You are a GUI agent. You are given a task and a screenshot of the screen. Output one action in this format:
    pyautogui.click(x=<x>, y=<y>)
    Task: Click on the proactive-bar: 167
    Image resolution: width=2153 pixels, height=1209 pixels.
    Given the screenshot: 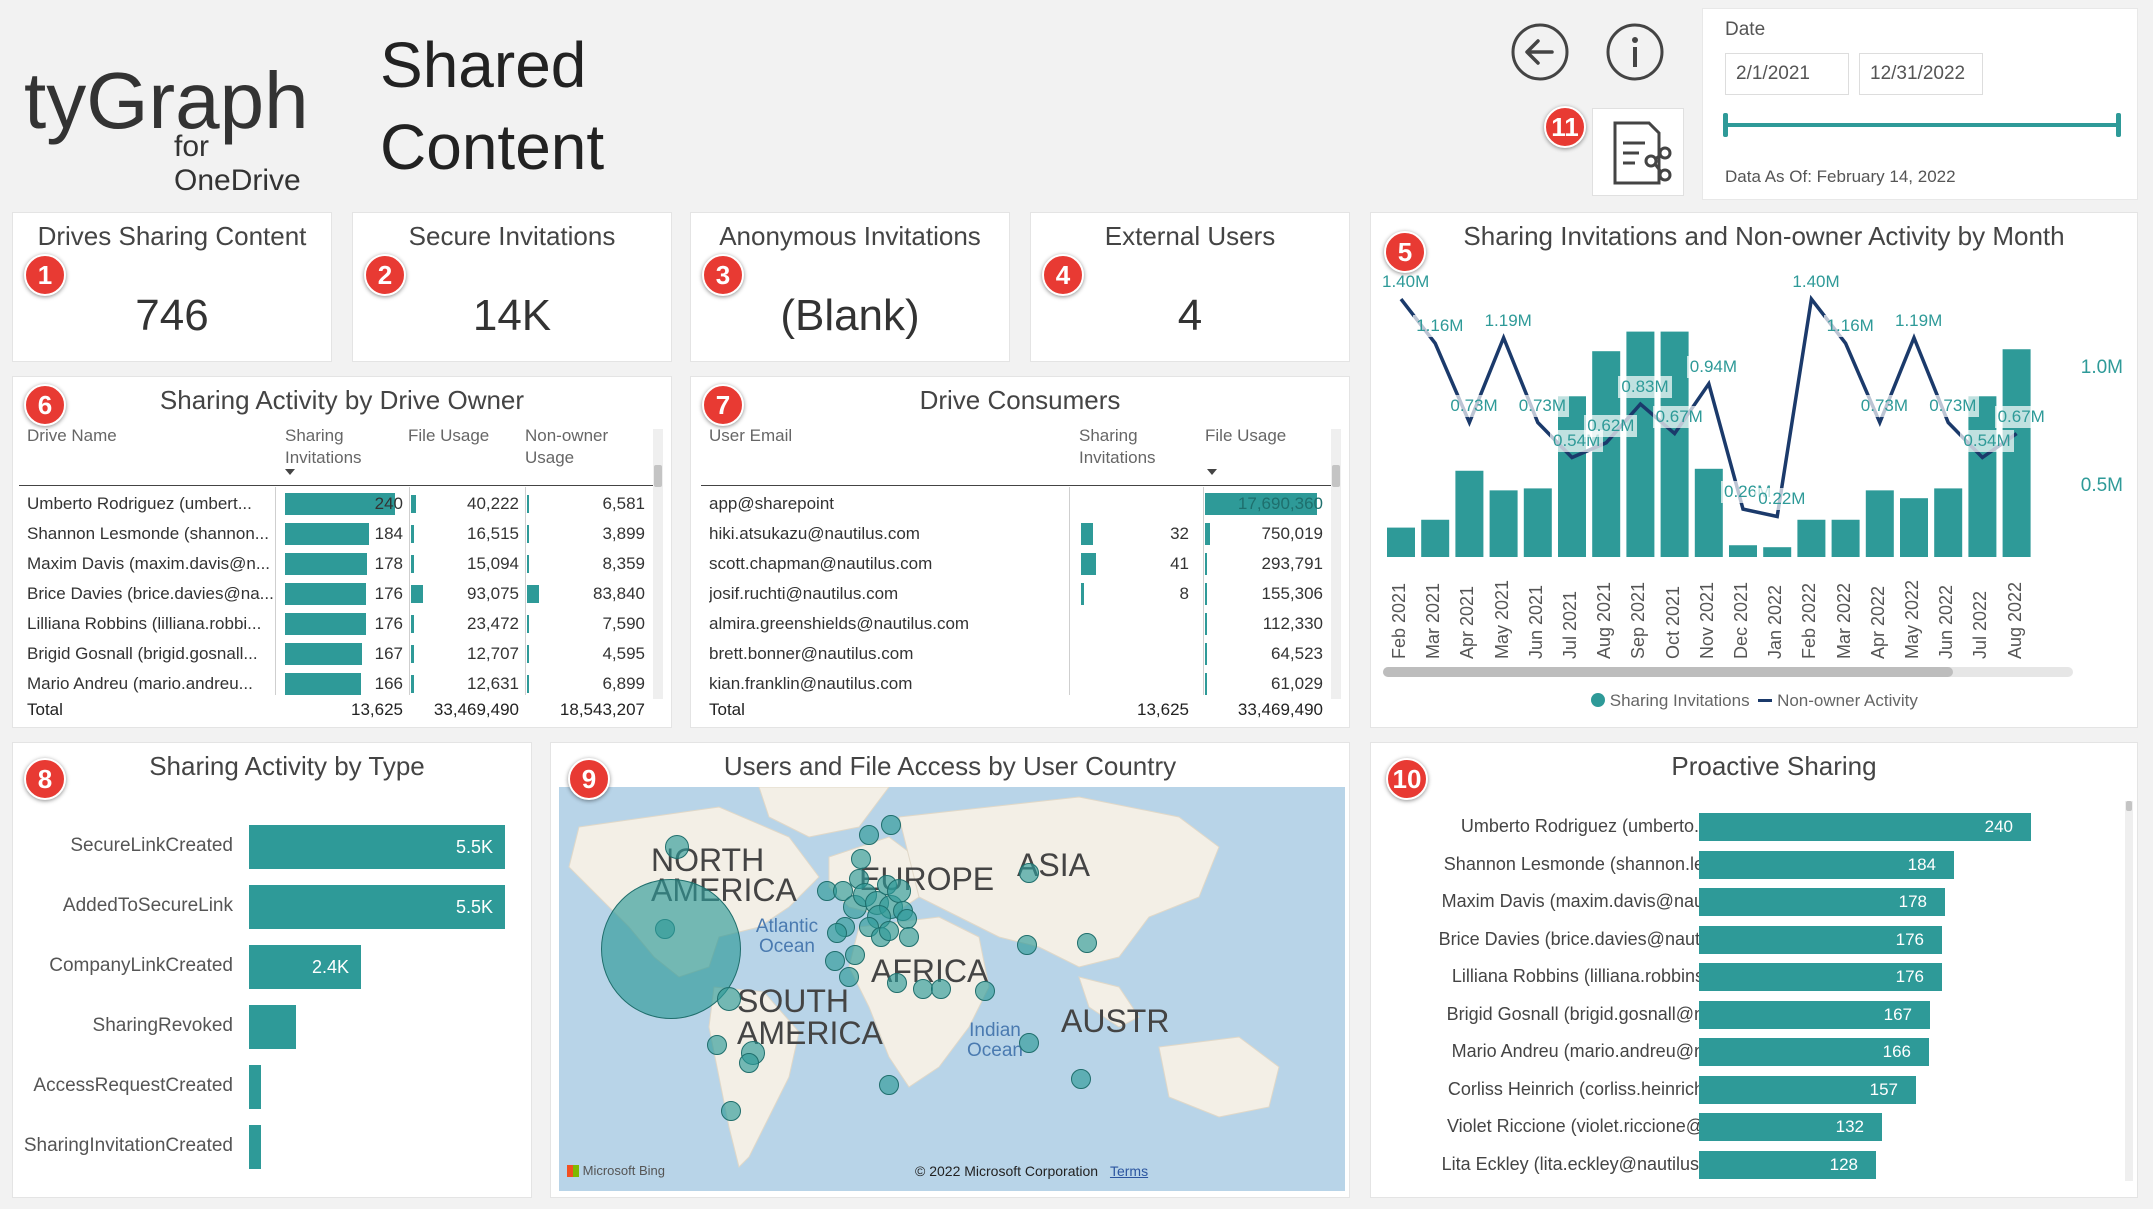 What is the action you would take?
    pyautogui.click(x=1814, y=1014)
    